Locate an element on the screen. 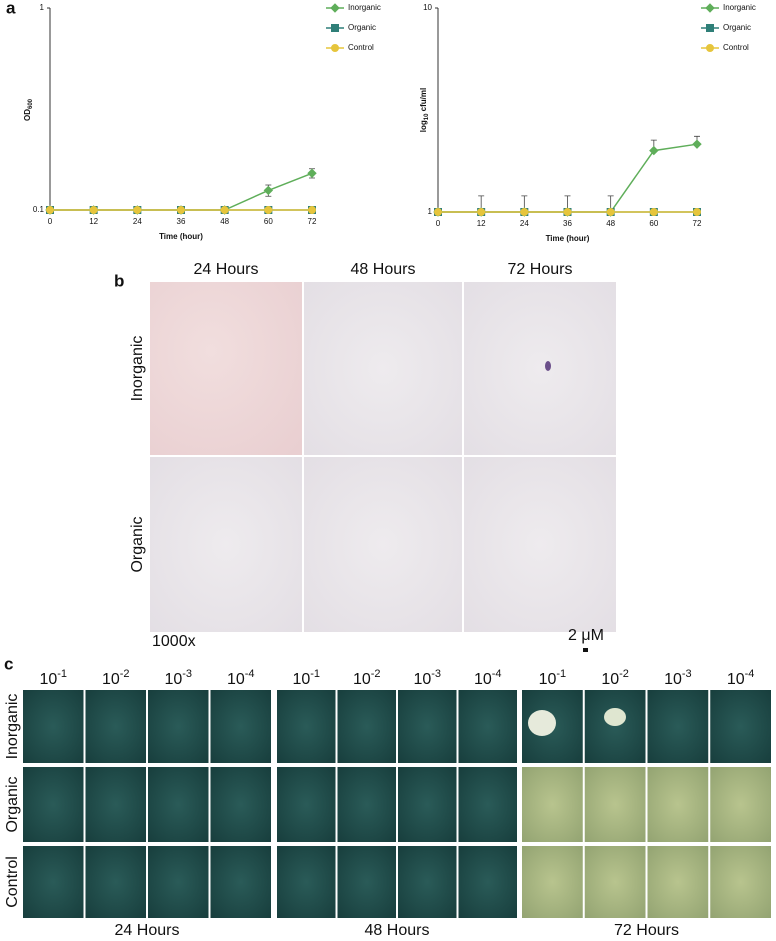  panel-label: c is located at coordinates (8, 663).